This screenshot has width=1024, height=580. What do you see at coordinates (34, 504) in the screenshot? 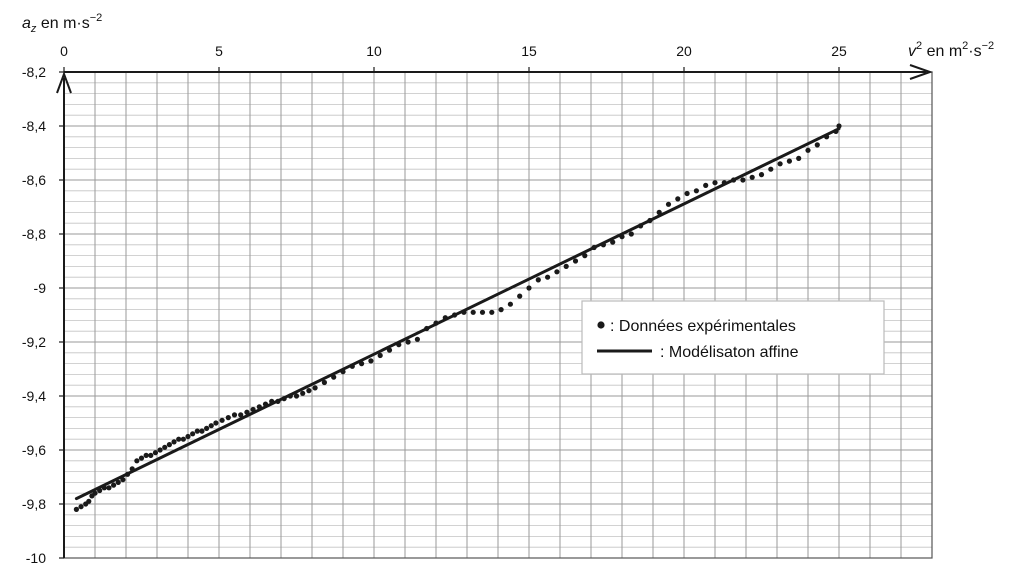
I see `y-tick-label: -9,8` at bounding box center [34, 504].